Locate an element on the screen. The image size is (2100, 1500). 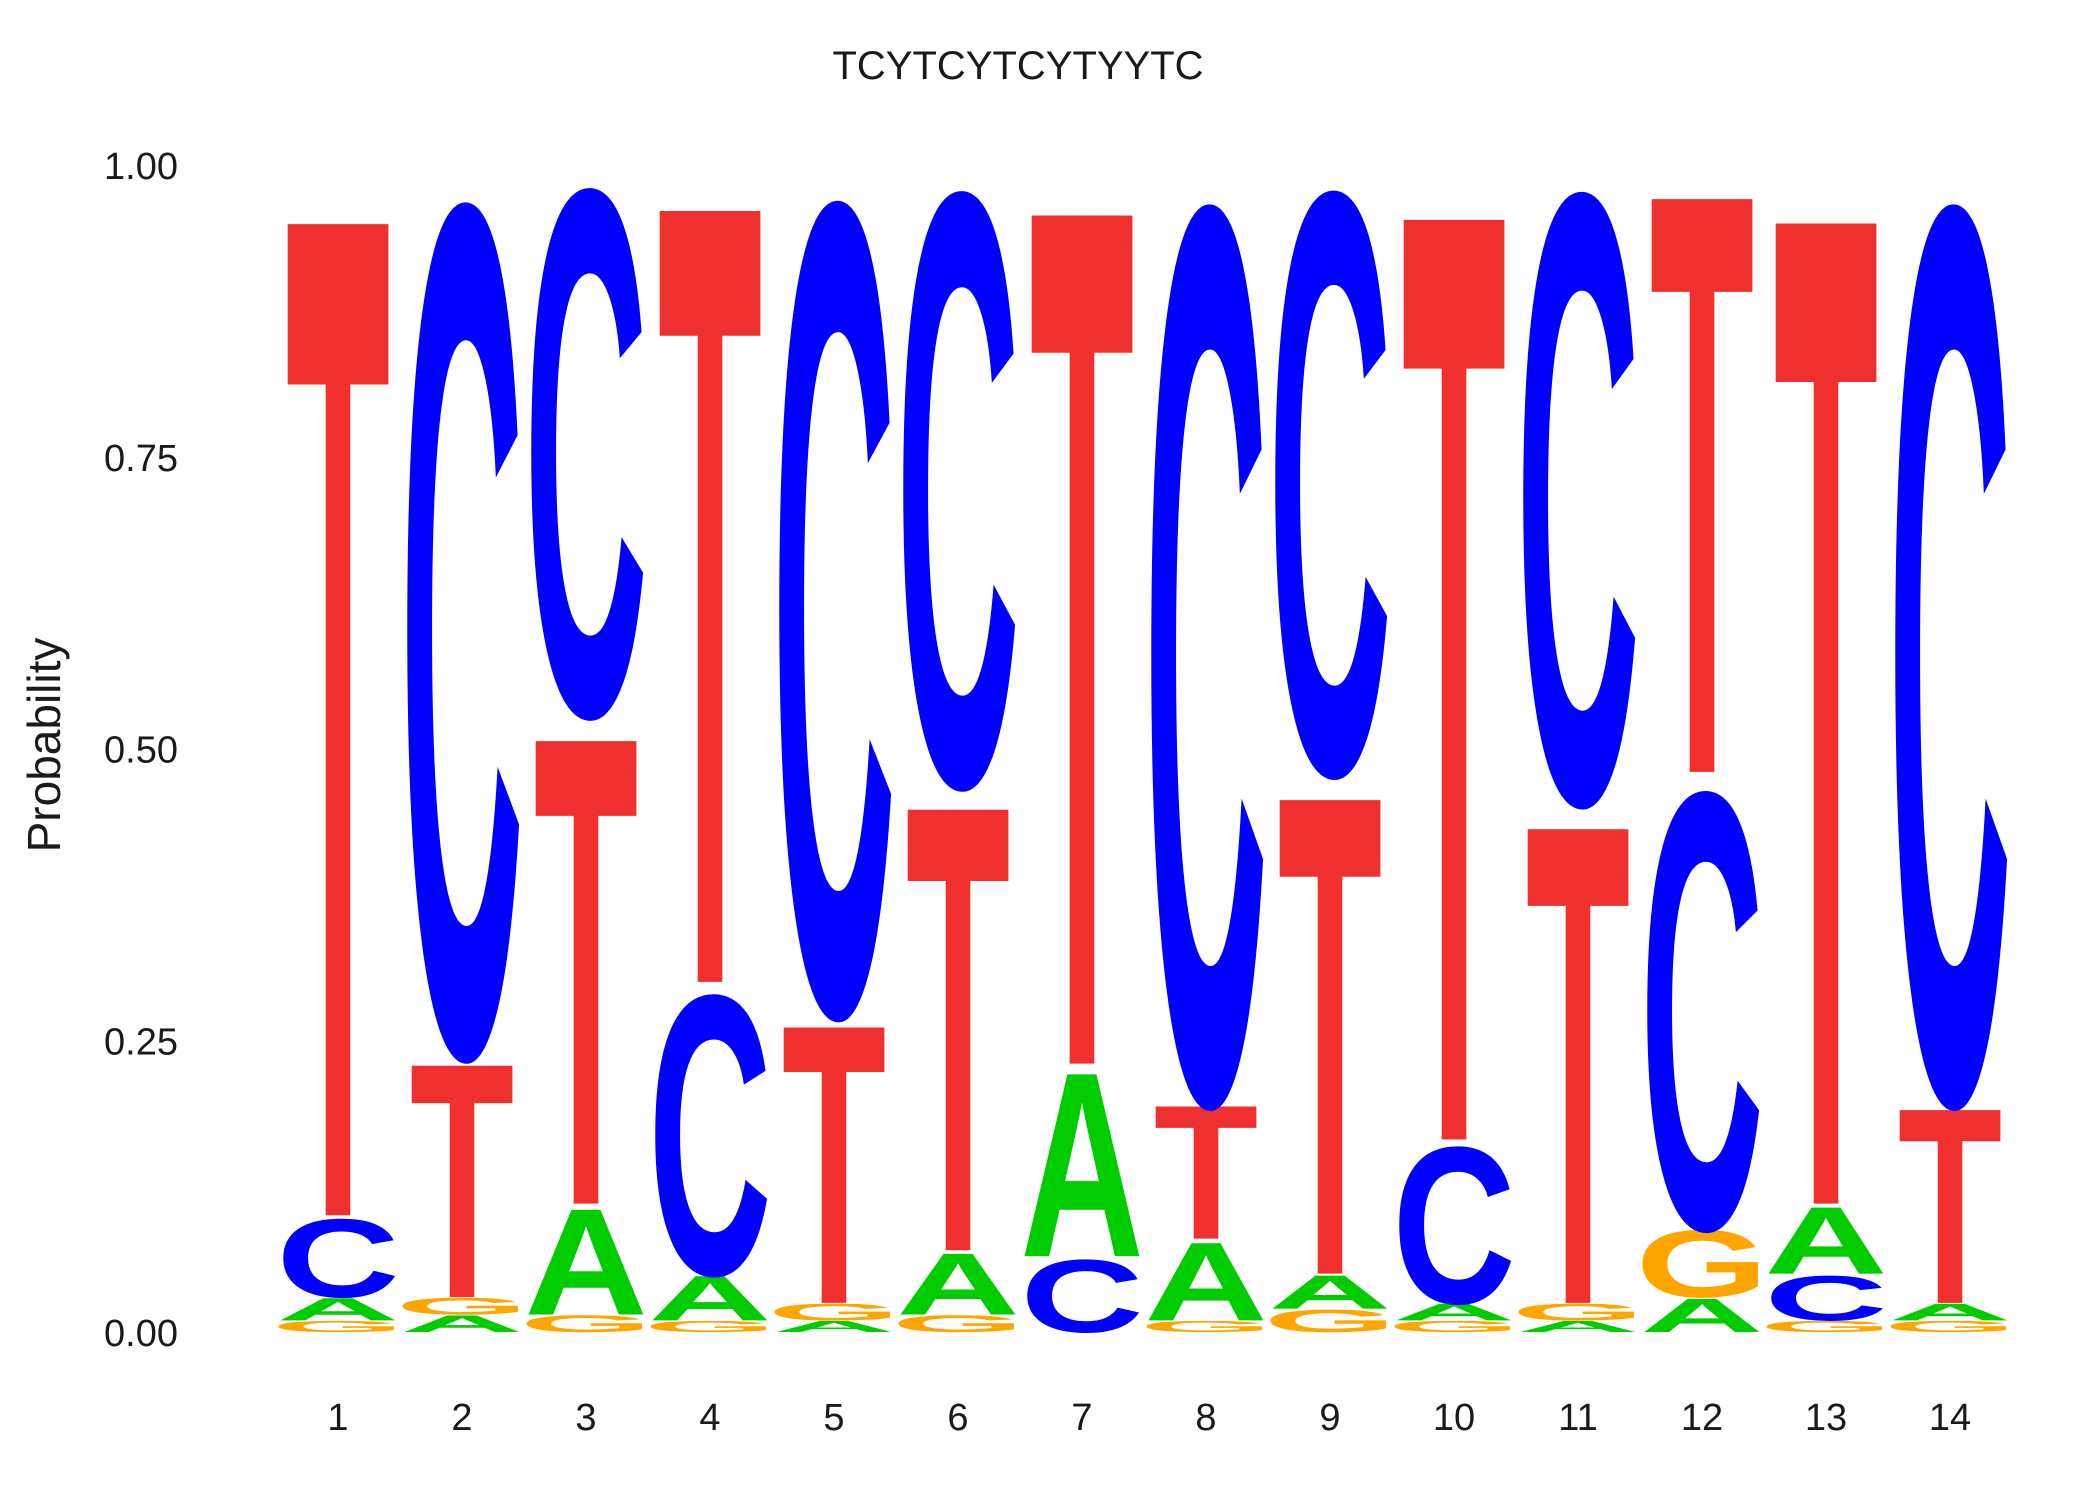
x-tick-label: 4 is located at coordinates (709, 1418).